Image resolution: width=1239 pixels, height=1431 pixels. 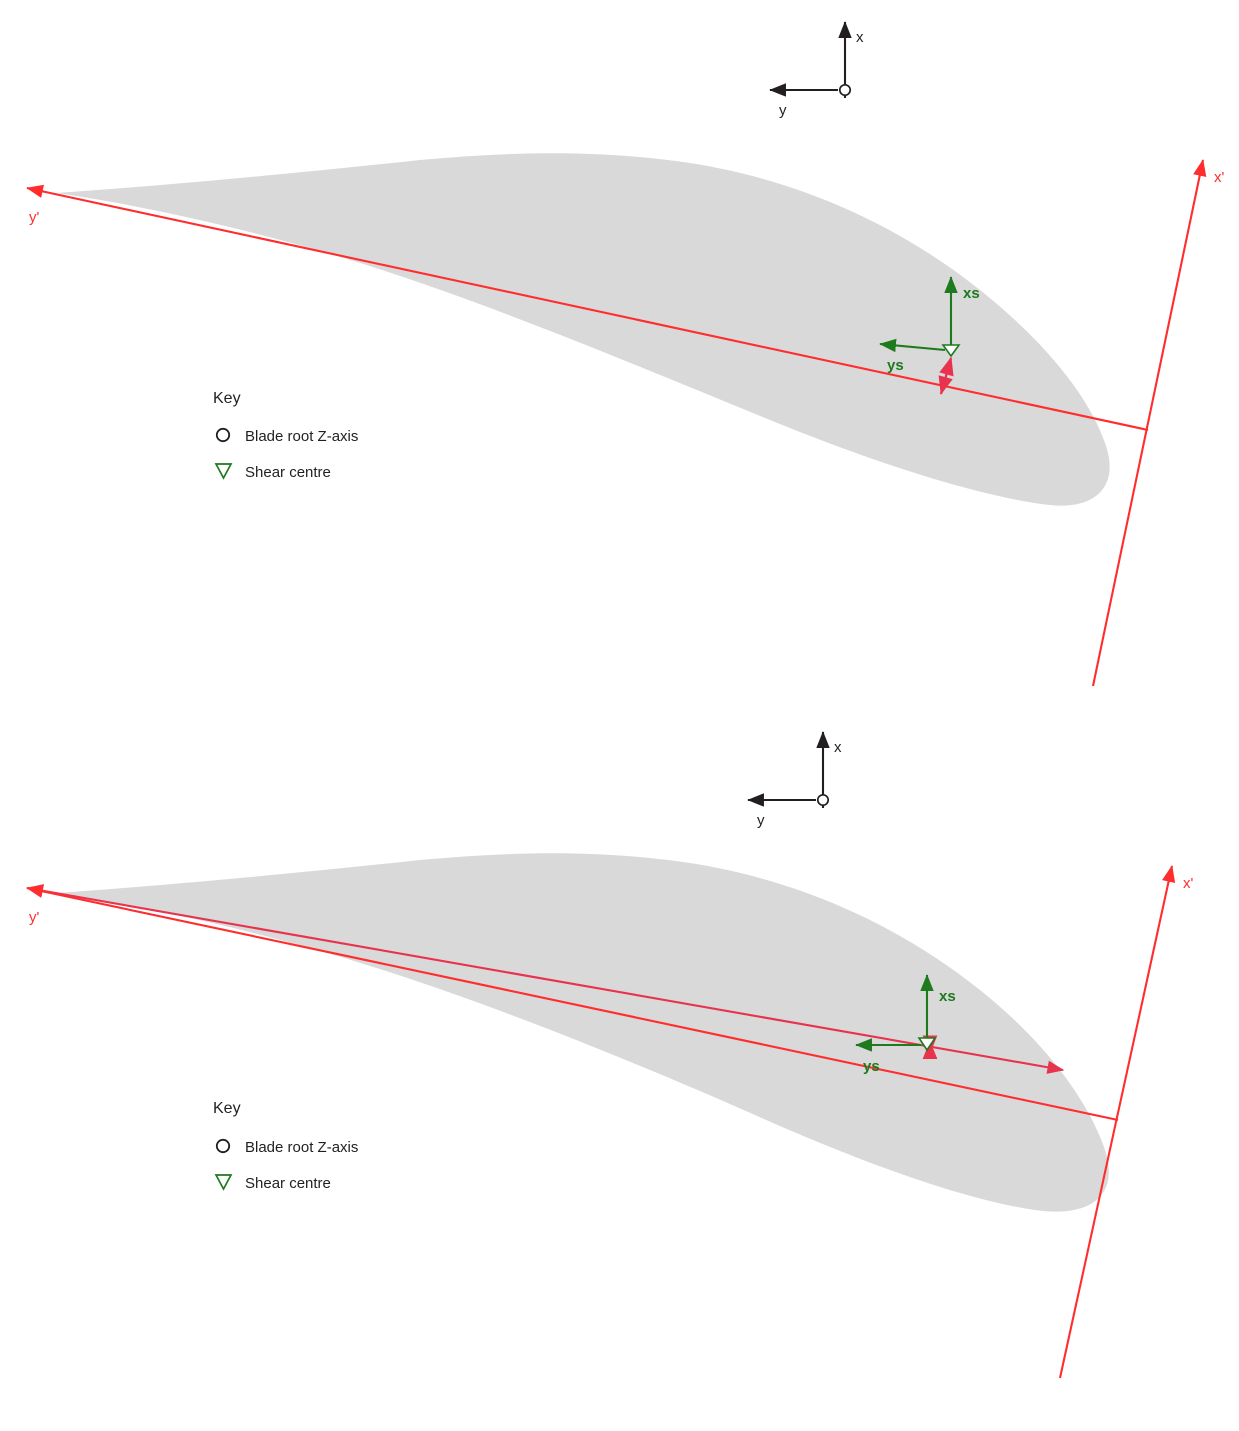 What do you see at coordinates (929, 325) in the screenshot?
I see `shear-axes-top: xs ys` at bounding box center [929, 325].